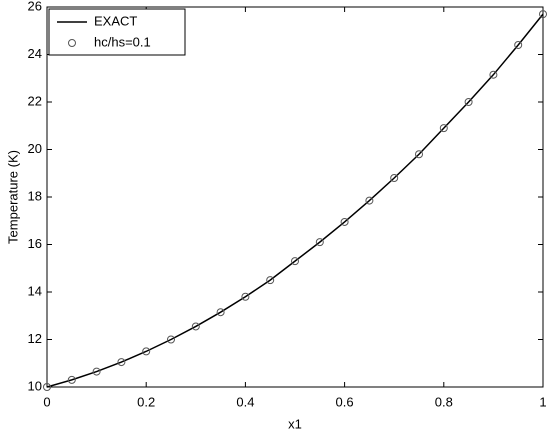 This screenshot has width=550, height=438. What do you see at coordinates (35, 338) in the screenshot?
I see `y-tick-label: 12` at bounding box center [35, 338].